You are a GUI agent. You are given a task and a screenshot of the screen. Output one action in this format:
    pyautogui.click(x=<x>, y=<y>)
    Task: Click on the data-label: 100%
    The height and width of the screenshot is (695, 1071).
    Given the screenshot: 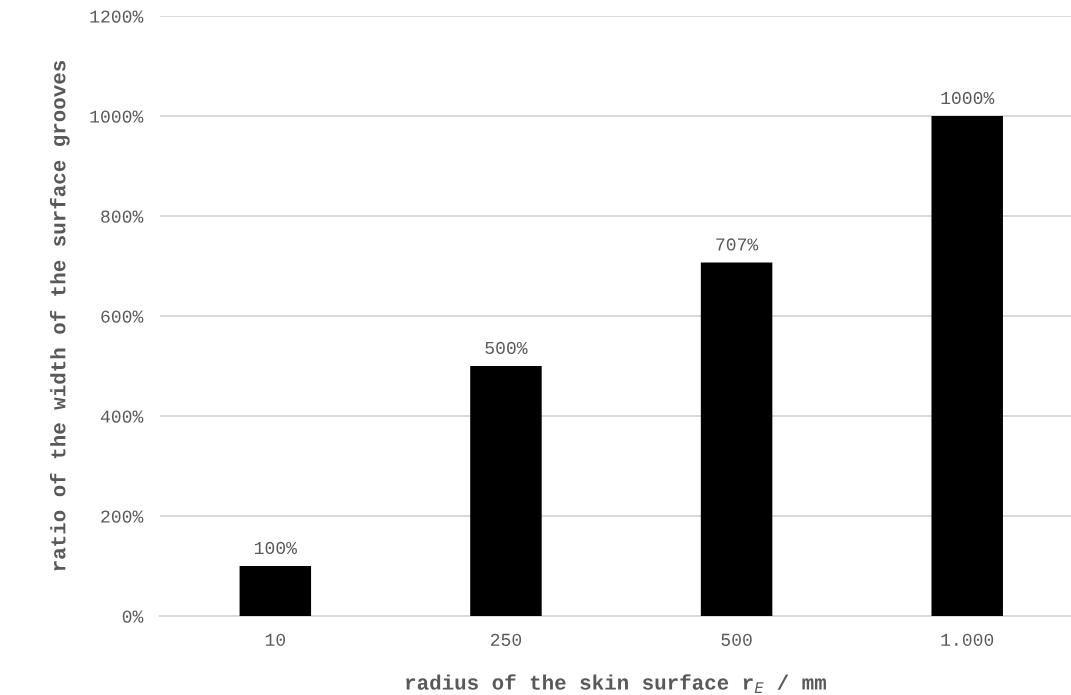 What is the action you would take?
    pyautogui.click(x=275, y=548)
    